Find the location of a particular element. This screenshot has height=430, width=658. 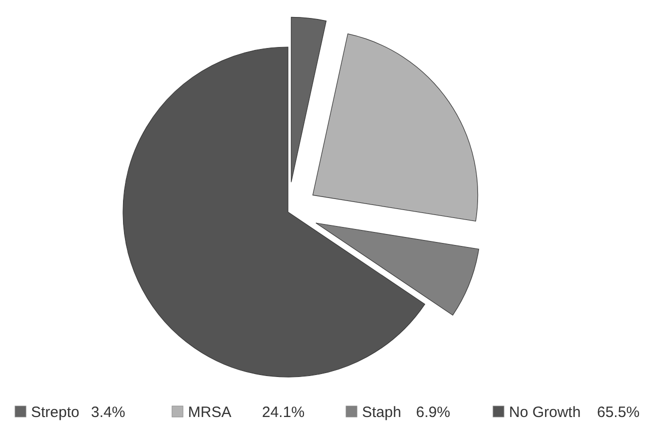

data-label: 3.4% is located at coordinates (108, 412).